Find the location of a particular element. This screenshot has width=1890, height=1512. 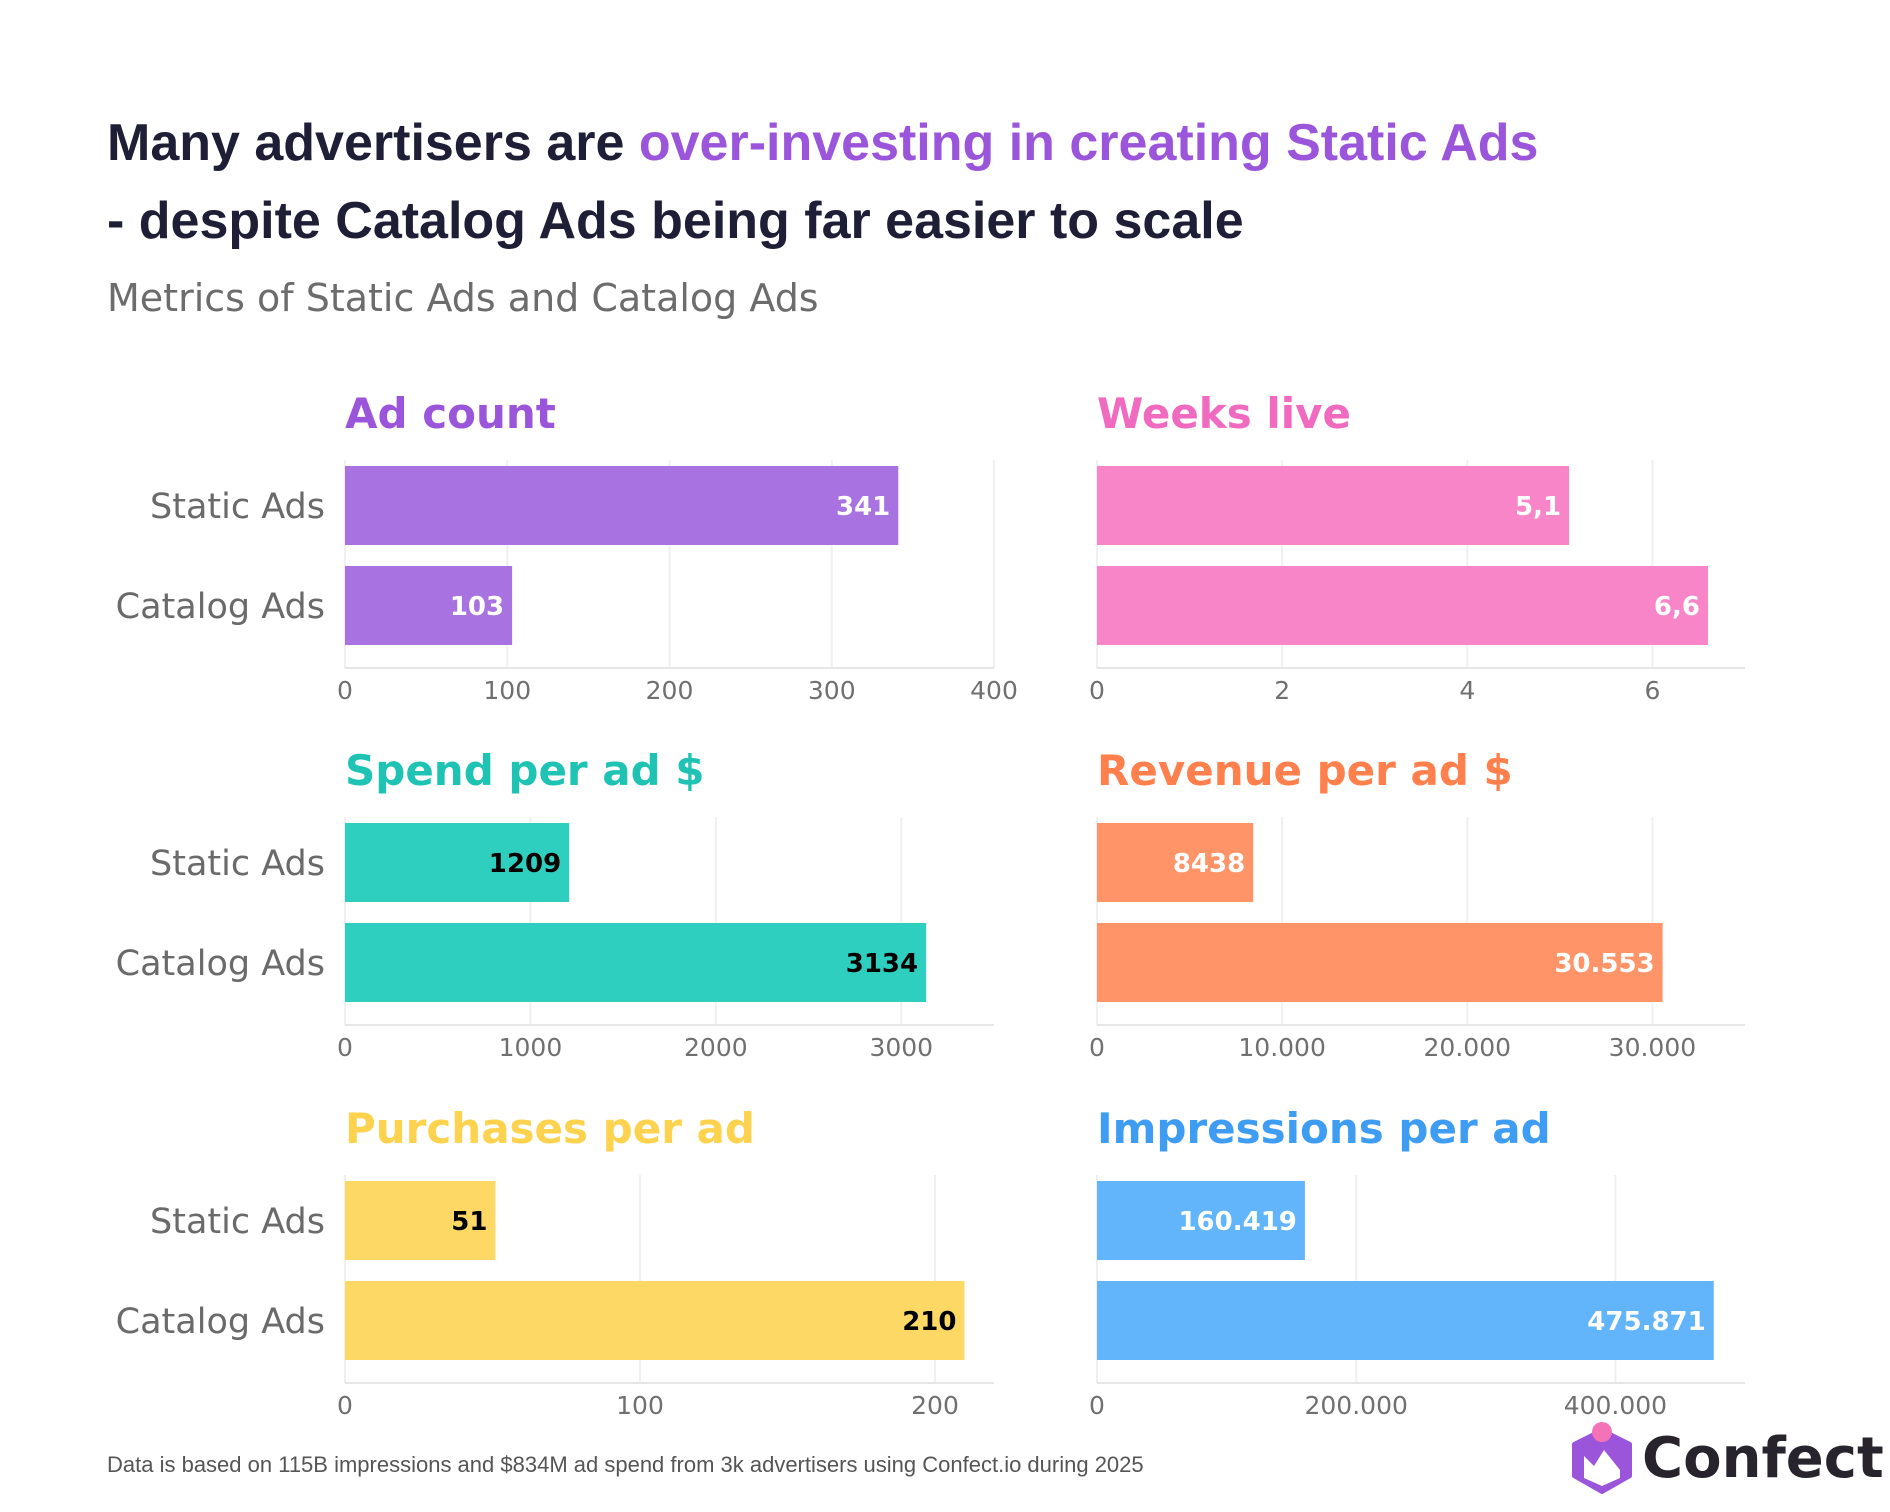

chart-title: Spend per ad $ is located at coordinates (525, 770).